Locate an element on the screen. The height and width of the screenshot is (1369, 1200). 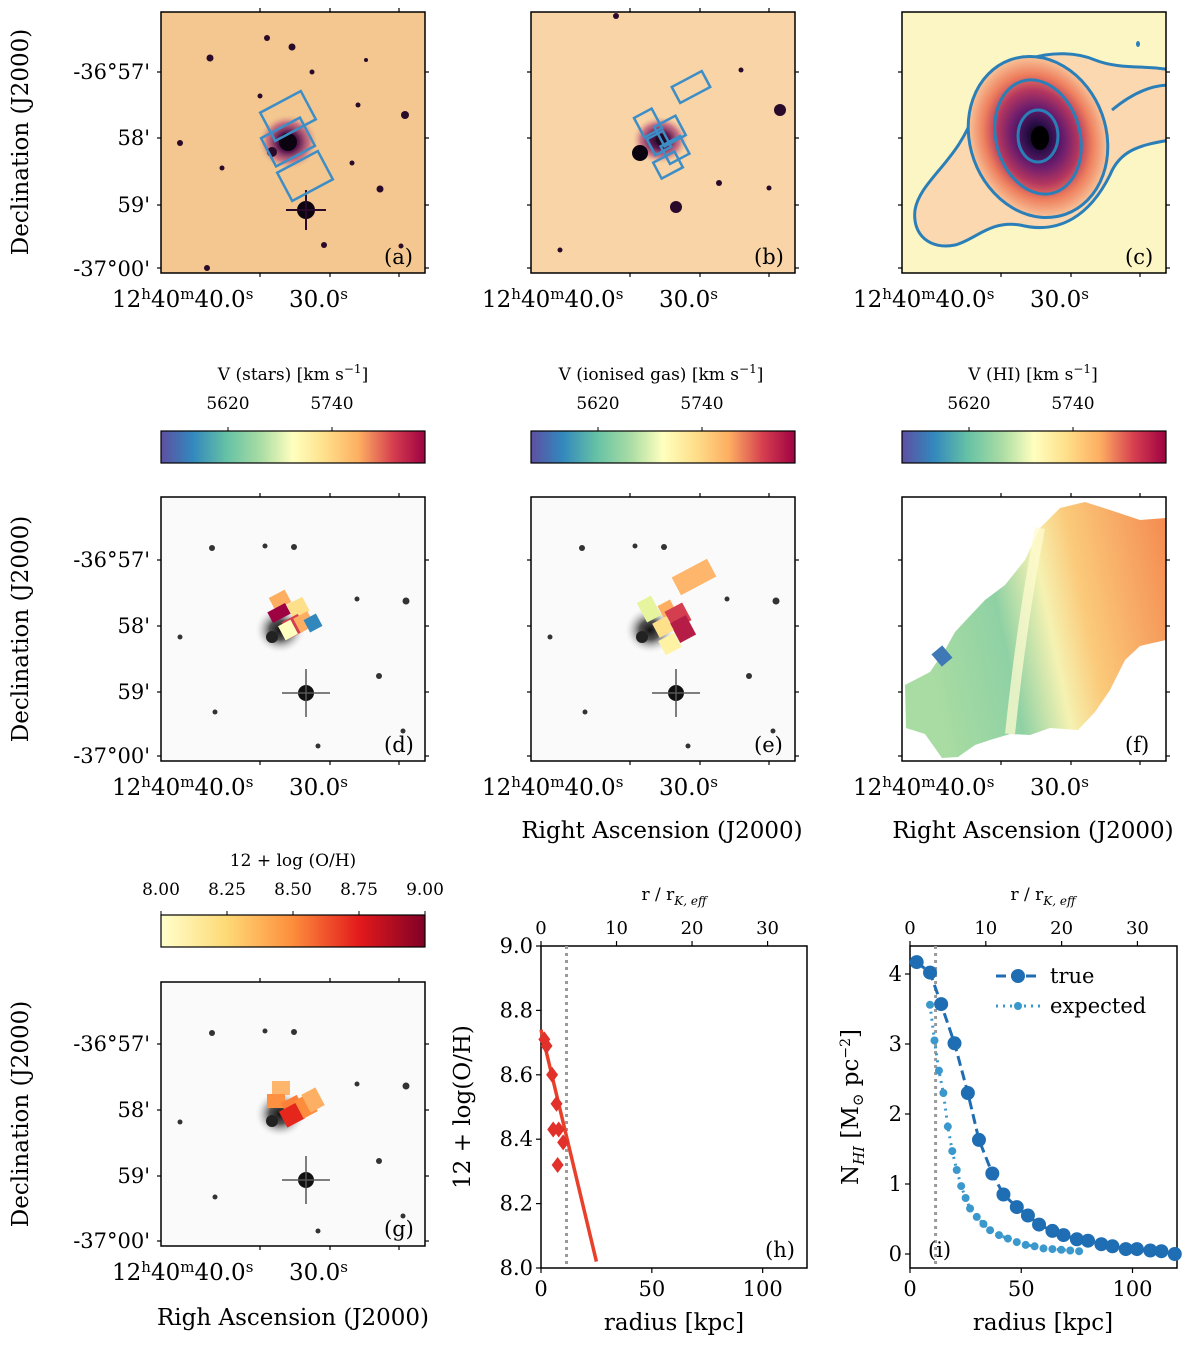
ra-tick-h-unit: h is located at coordinates (887, 294).